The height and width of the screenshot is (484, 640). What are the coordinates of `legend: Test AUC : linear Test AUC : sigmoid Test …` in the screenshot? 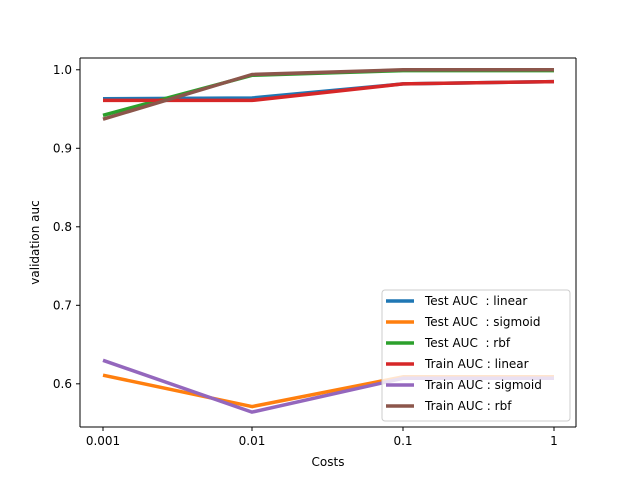 It's located at (476, 355).